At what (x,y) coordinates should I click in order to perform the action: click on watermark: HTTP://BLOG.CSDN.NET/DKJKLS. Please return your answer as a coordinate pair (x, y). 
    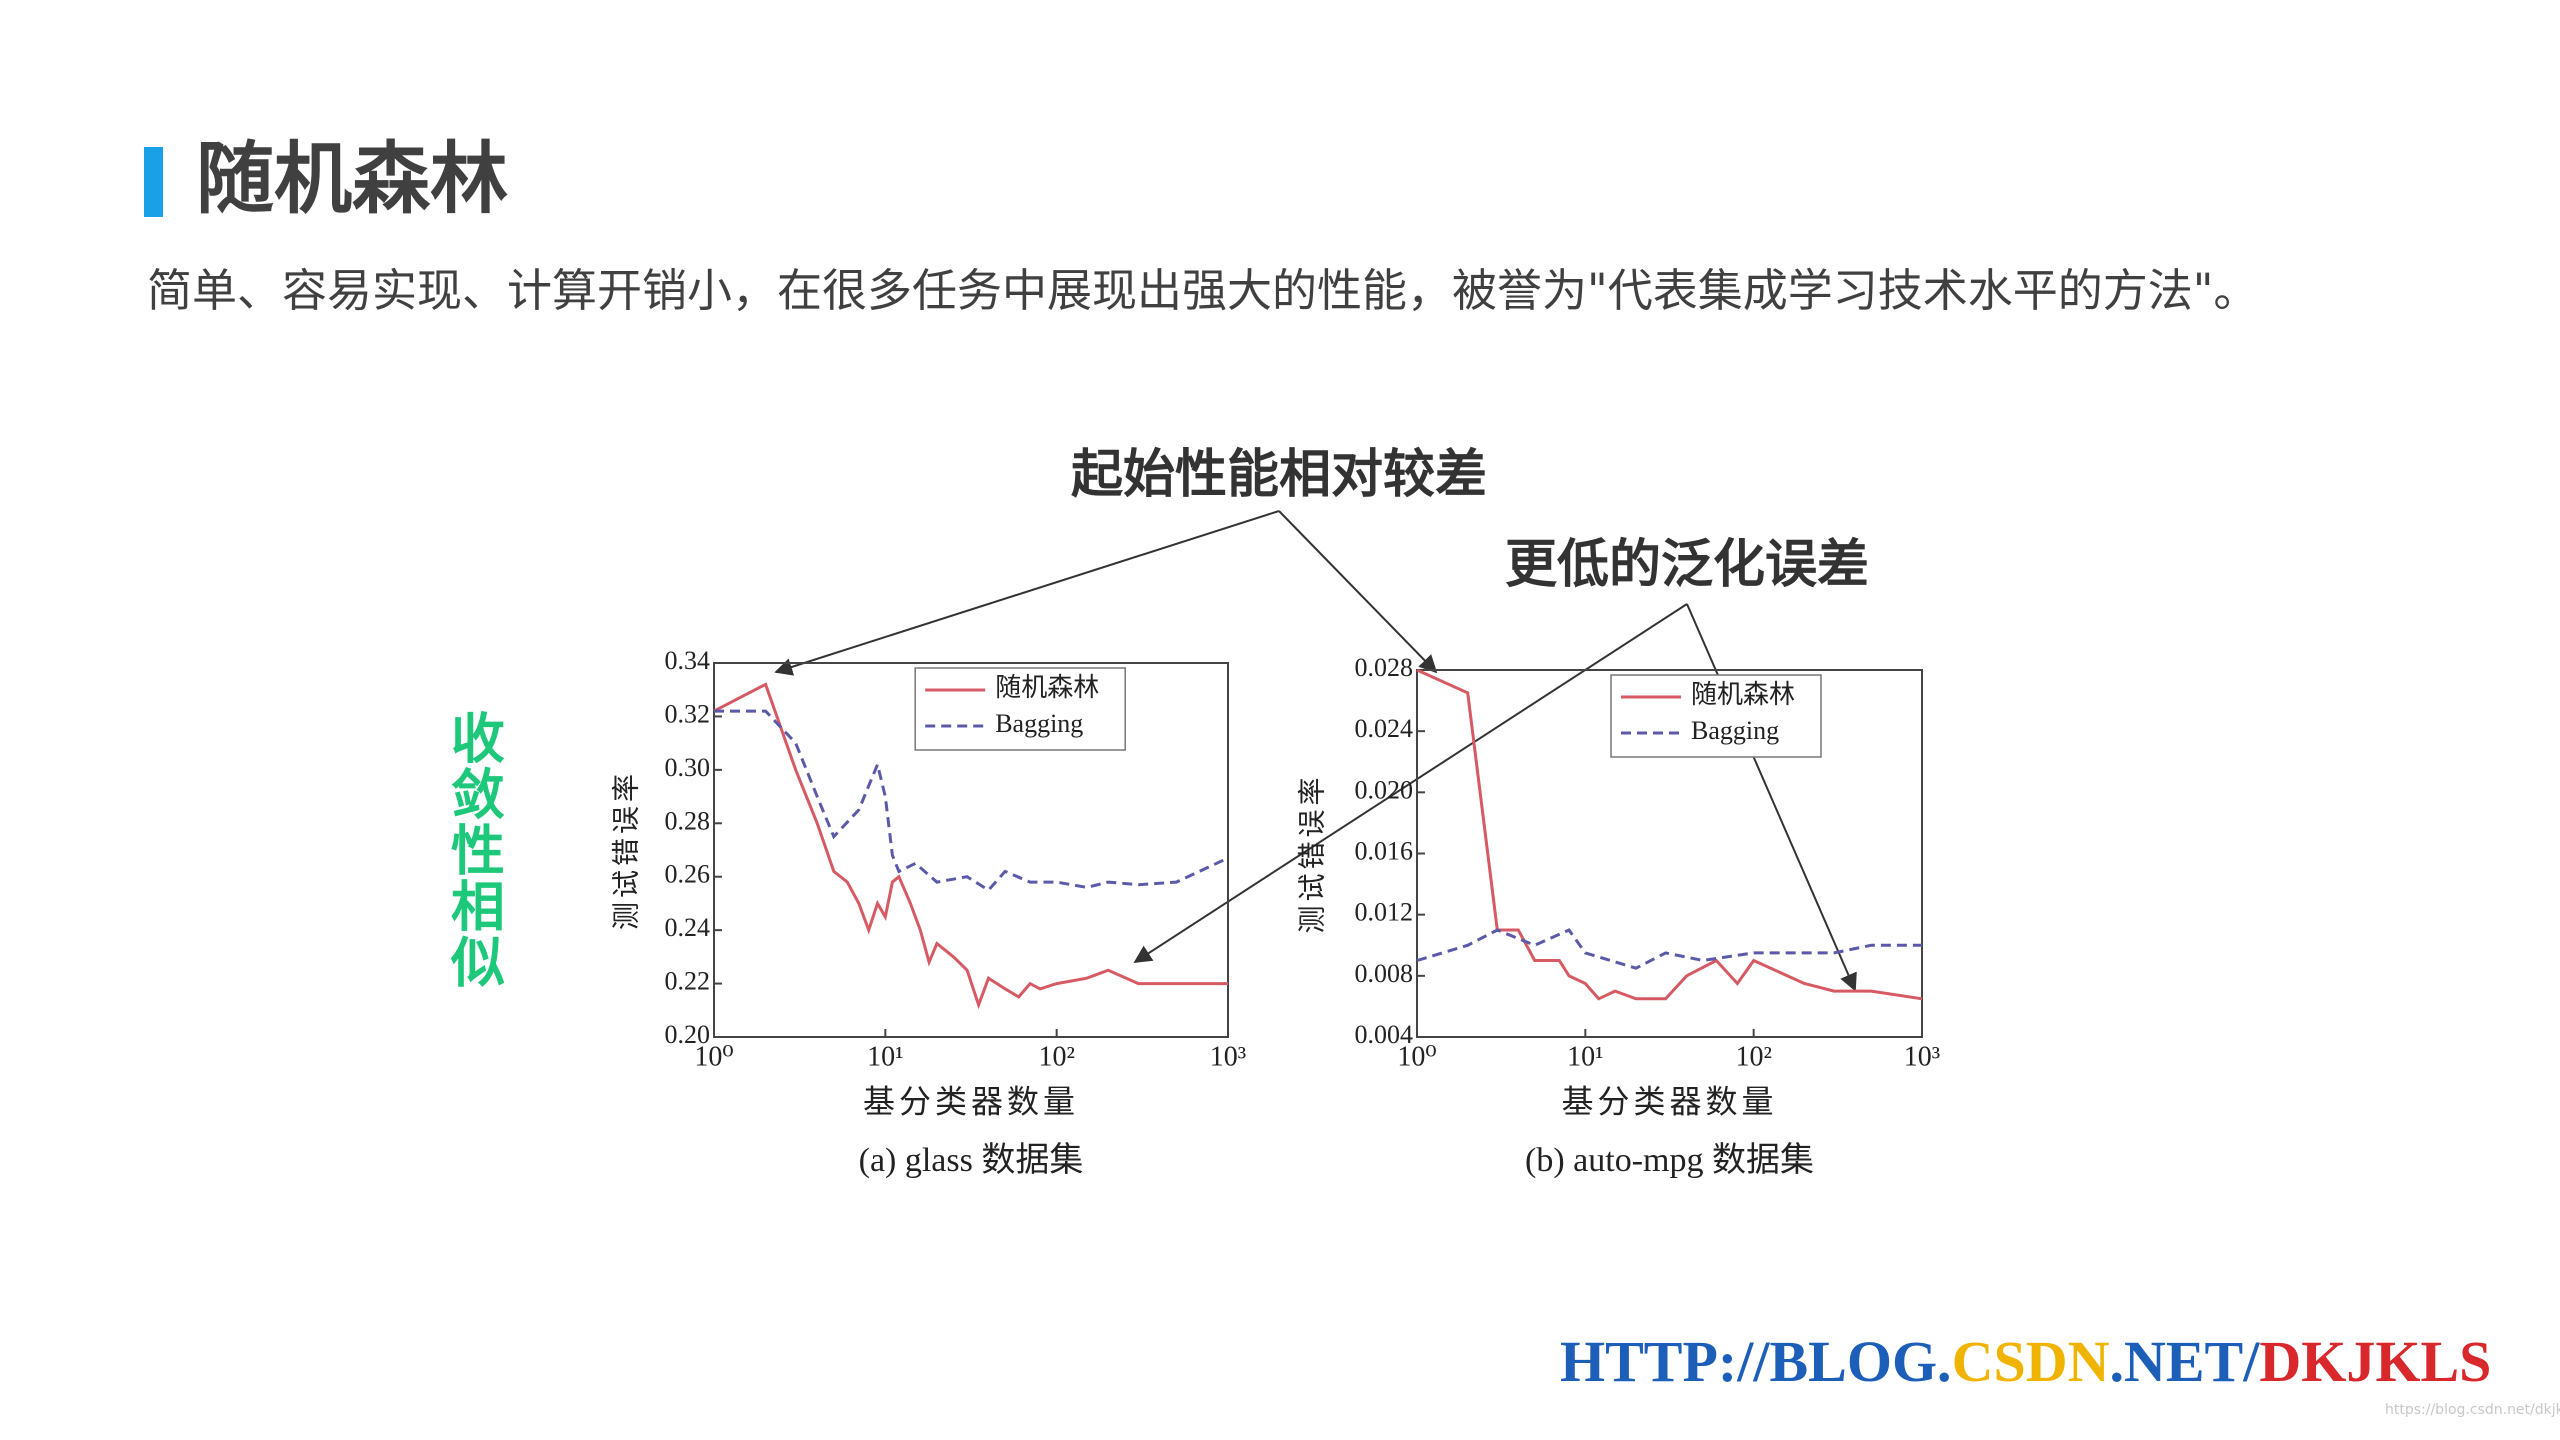
    Looking at the image, I should click on (2025, 1361).